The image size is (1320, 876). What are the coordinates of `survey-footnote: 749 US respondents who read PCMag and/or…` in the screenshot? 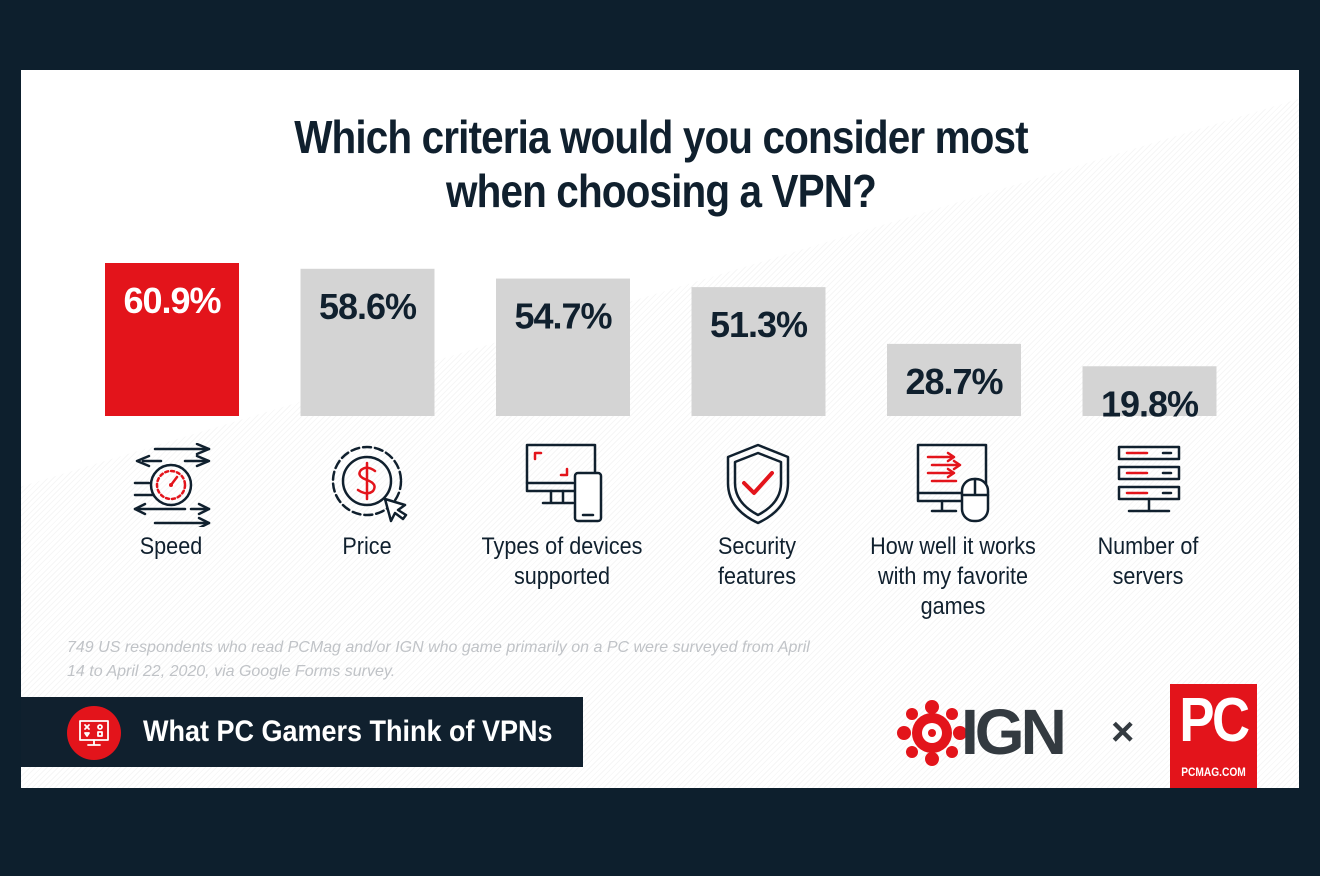 It's located at (438, 659).